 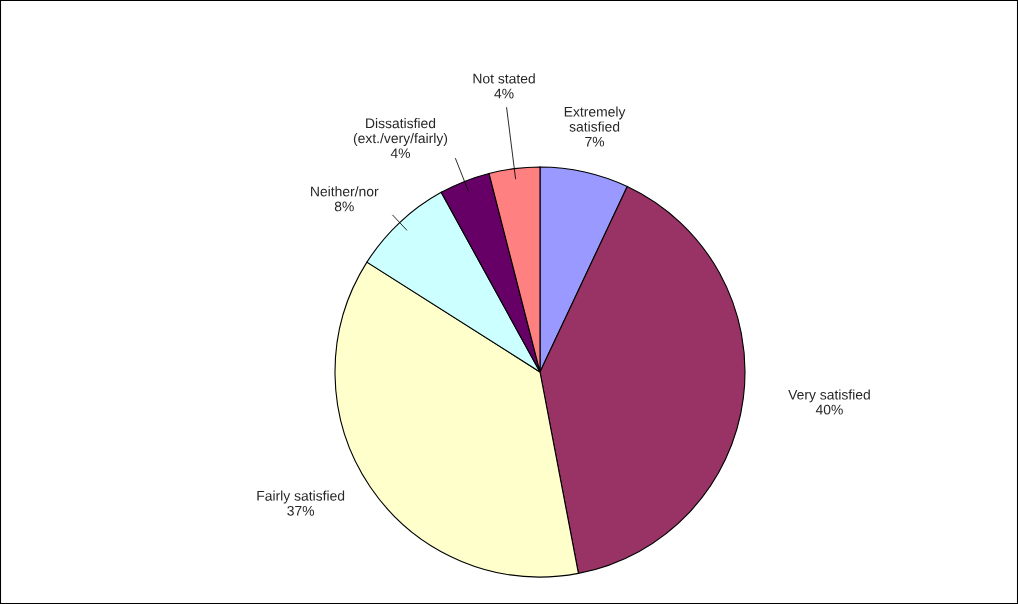 I want to click on slice-label: Not stated, so click(x=504, y=78).